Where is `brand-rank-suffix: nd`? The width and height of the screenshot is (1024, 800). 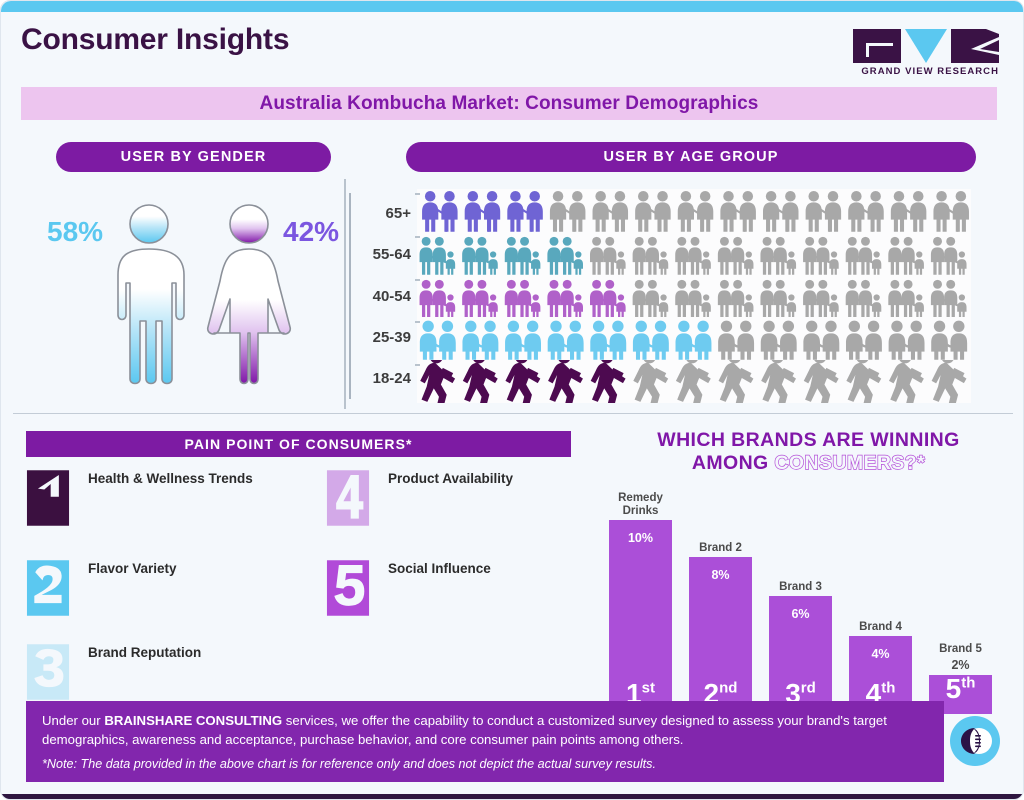
brand-rank-suffix: nd is located at coordinates (728, 688).